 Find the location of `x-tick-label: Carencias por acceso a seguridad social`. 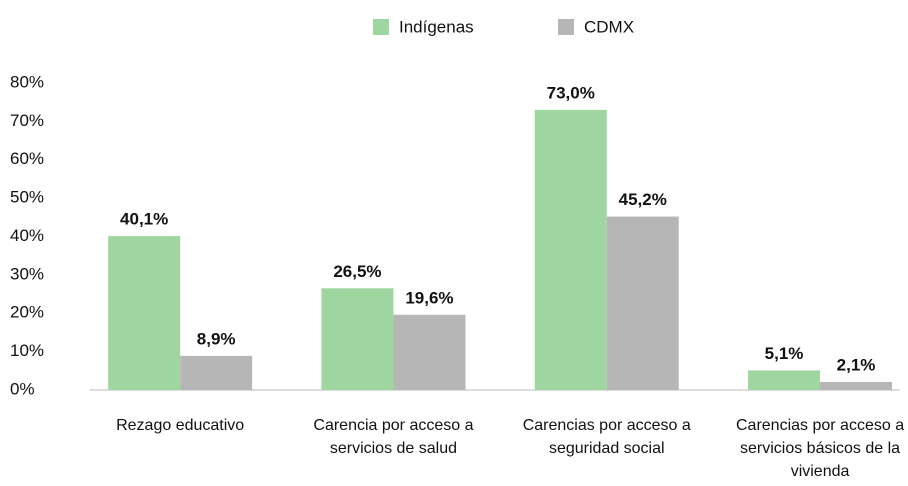

x-tick-label: Carencias por acceso a seguridad social is located at coordinates (606, 437).